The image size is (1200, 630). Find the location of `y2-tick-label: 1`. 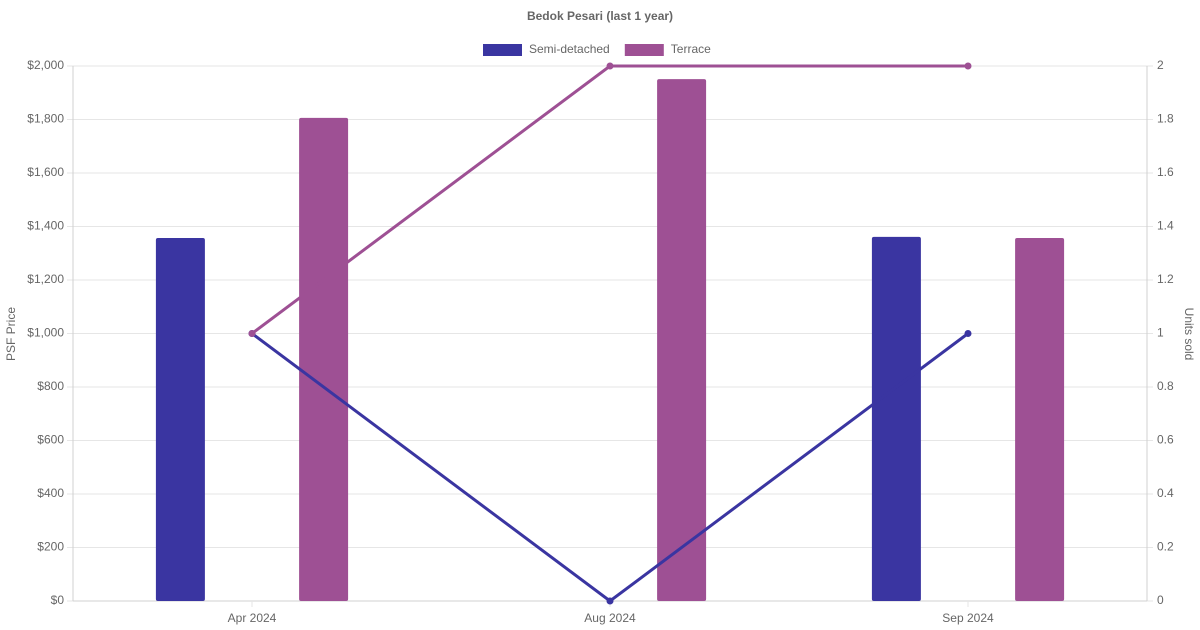

y2-tick-label: 1 is located at coordinates (1160, 333).